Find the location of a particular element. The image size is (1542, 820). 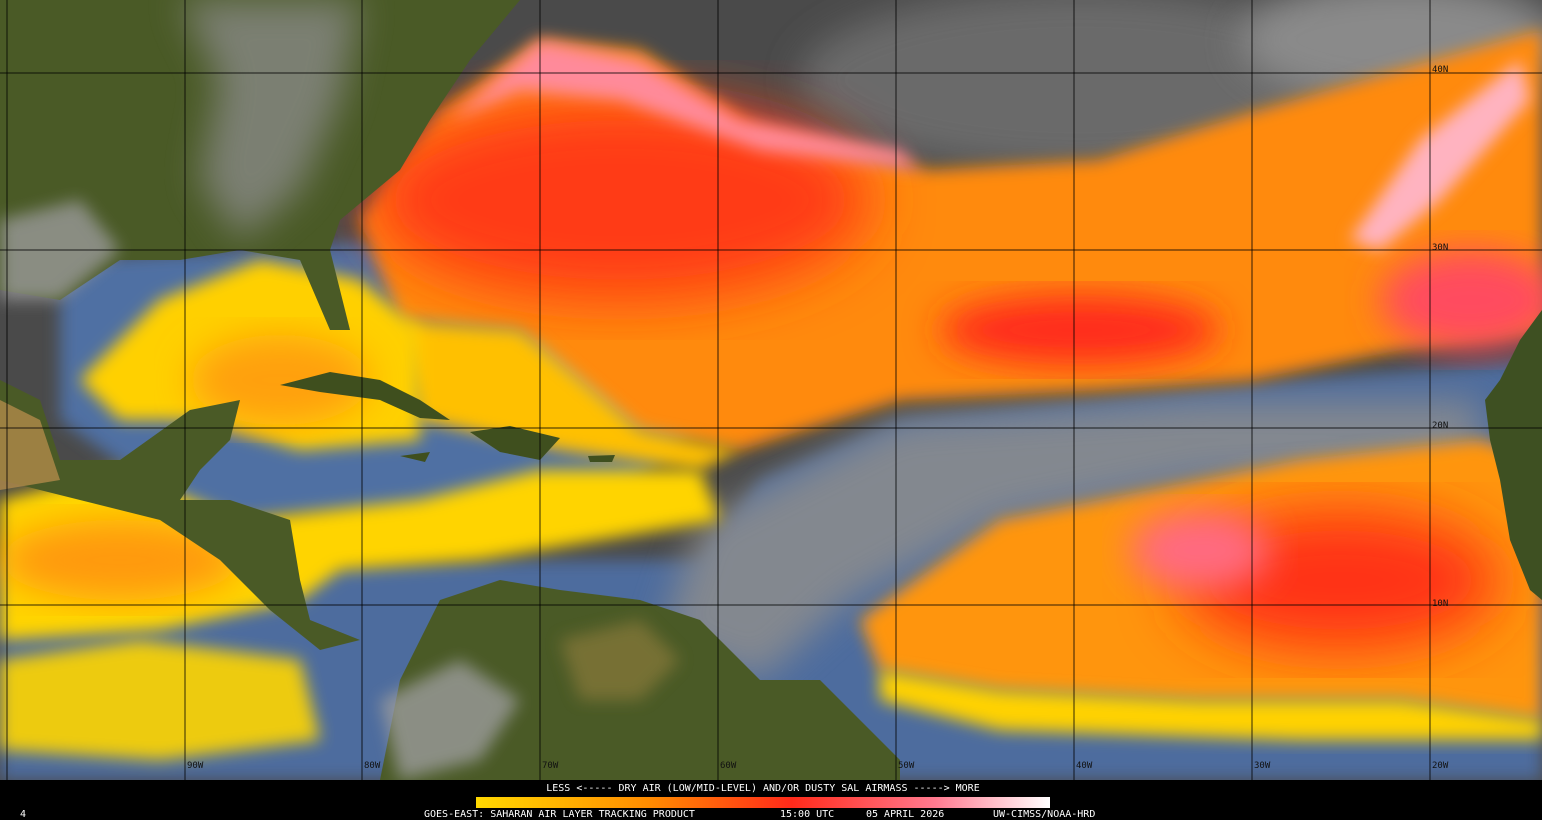

longitude-label: 40W is located at coordinates (1084, 766).